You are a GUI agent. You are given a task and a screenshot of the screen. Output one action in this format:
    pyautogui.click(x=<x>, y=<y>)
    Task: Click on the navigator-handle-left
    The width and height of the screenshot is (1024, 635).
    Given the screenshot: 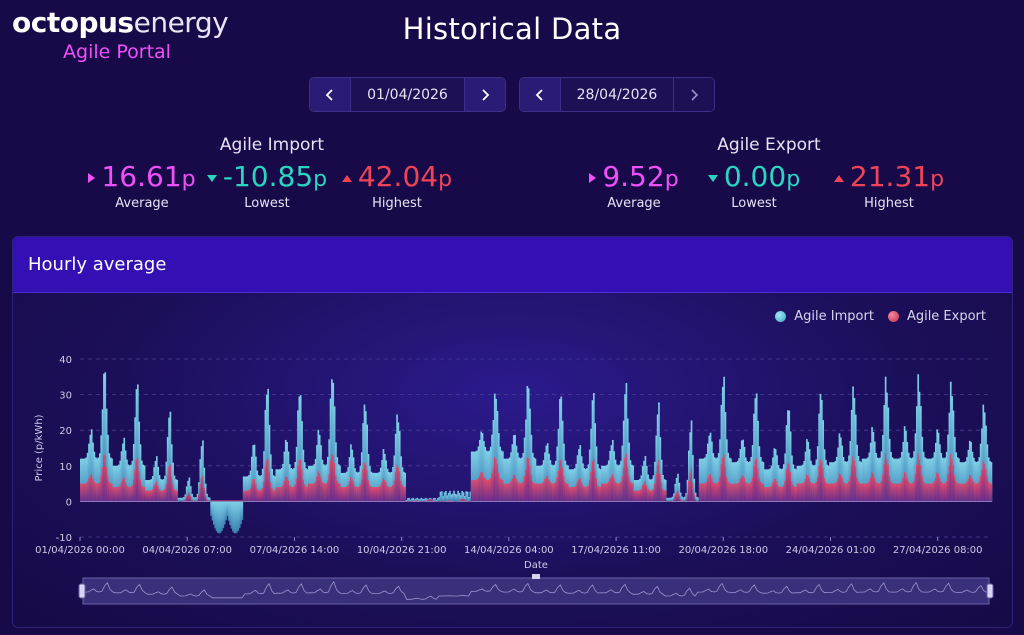 What is the action you would take?
    pyautogui.click(x=82, y=591)
    